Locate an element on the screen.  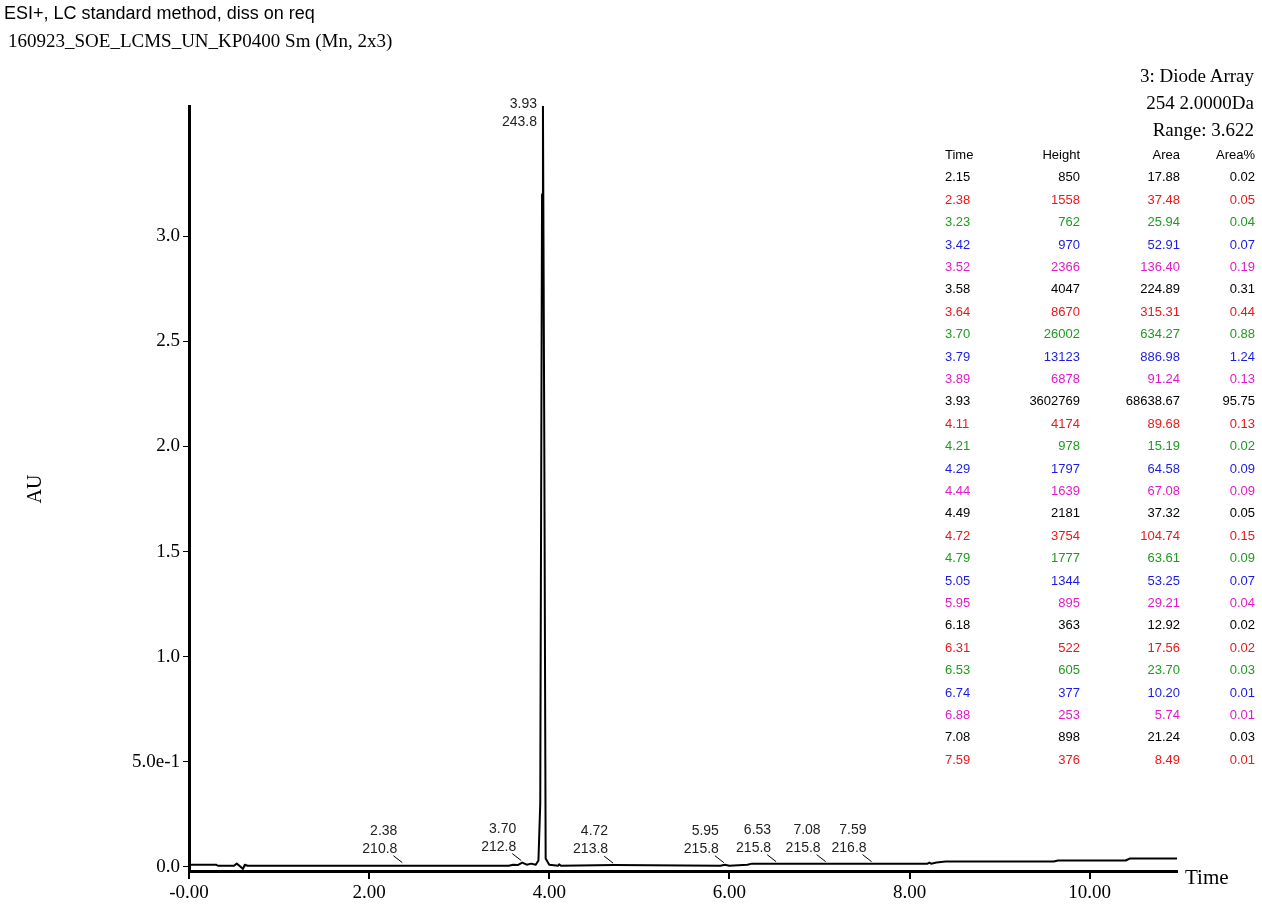
text: 0.13 is located at coordinates (1242, 423).